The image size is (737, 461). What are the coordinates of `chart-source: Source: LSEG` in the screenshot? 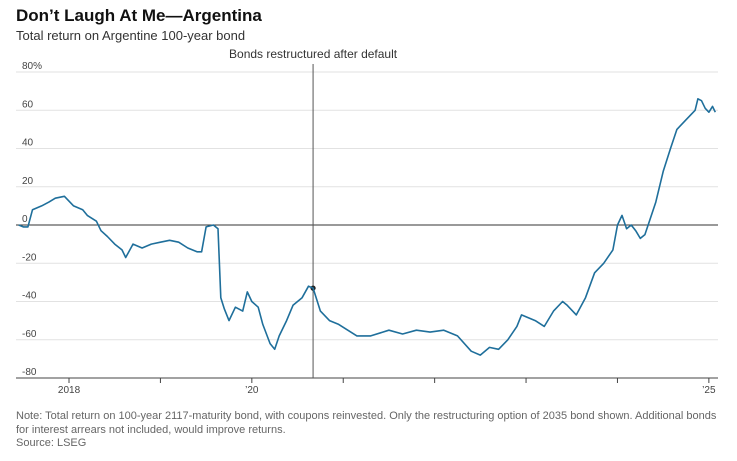 It's located at (51, 443).